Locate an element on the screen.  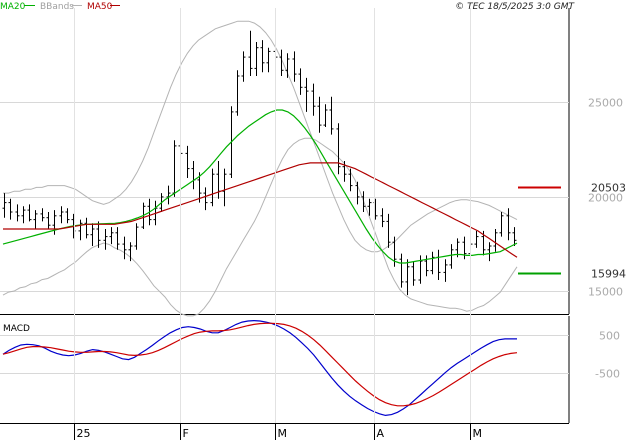
resistance-level-label: 20503 is located at coordinates (608, 188).